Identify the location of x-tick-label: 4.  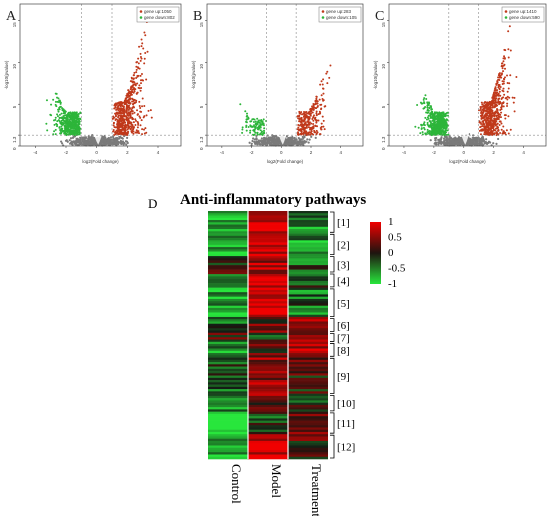
(158, 152).